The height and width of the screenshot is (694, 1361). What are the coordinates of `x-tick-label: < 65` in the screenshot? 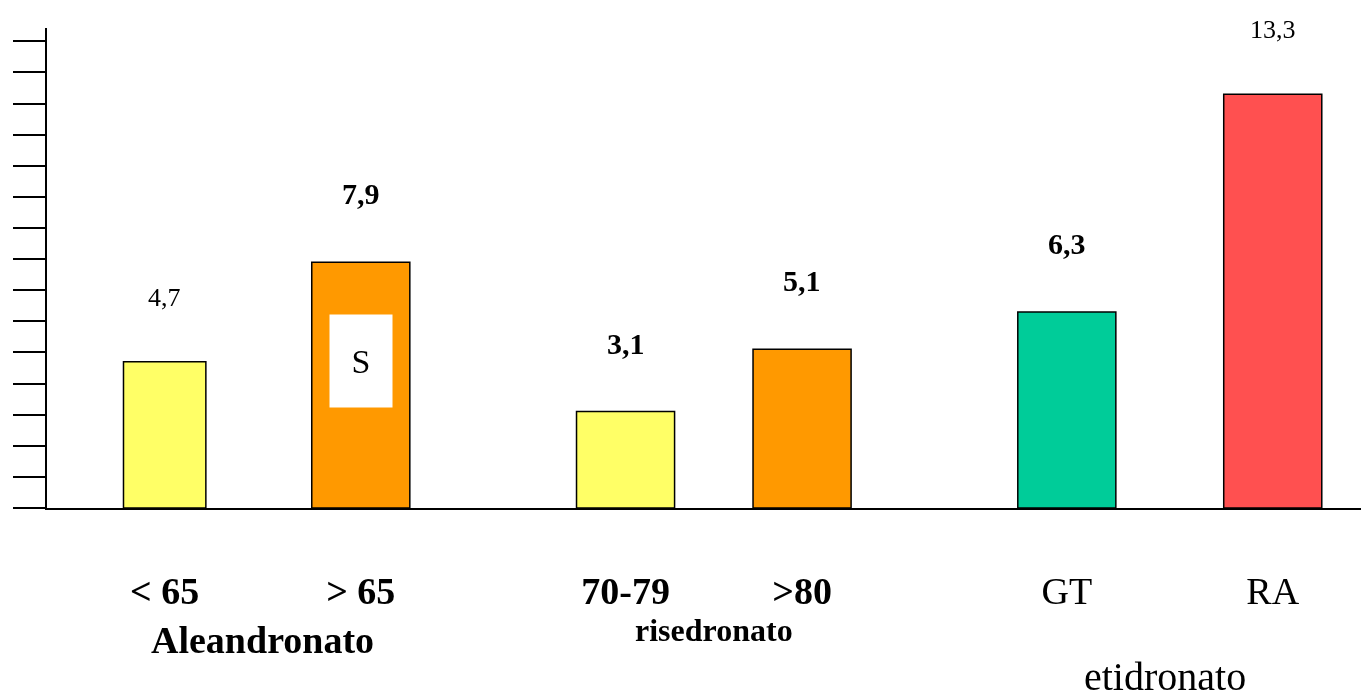 It's located at (165, 590).